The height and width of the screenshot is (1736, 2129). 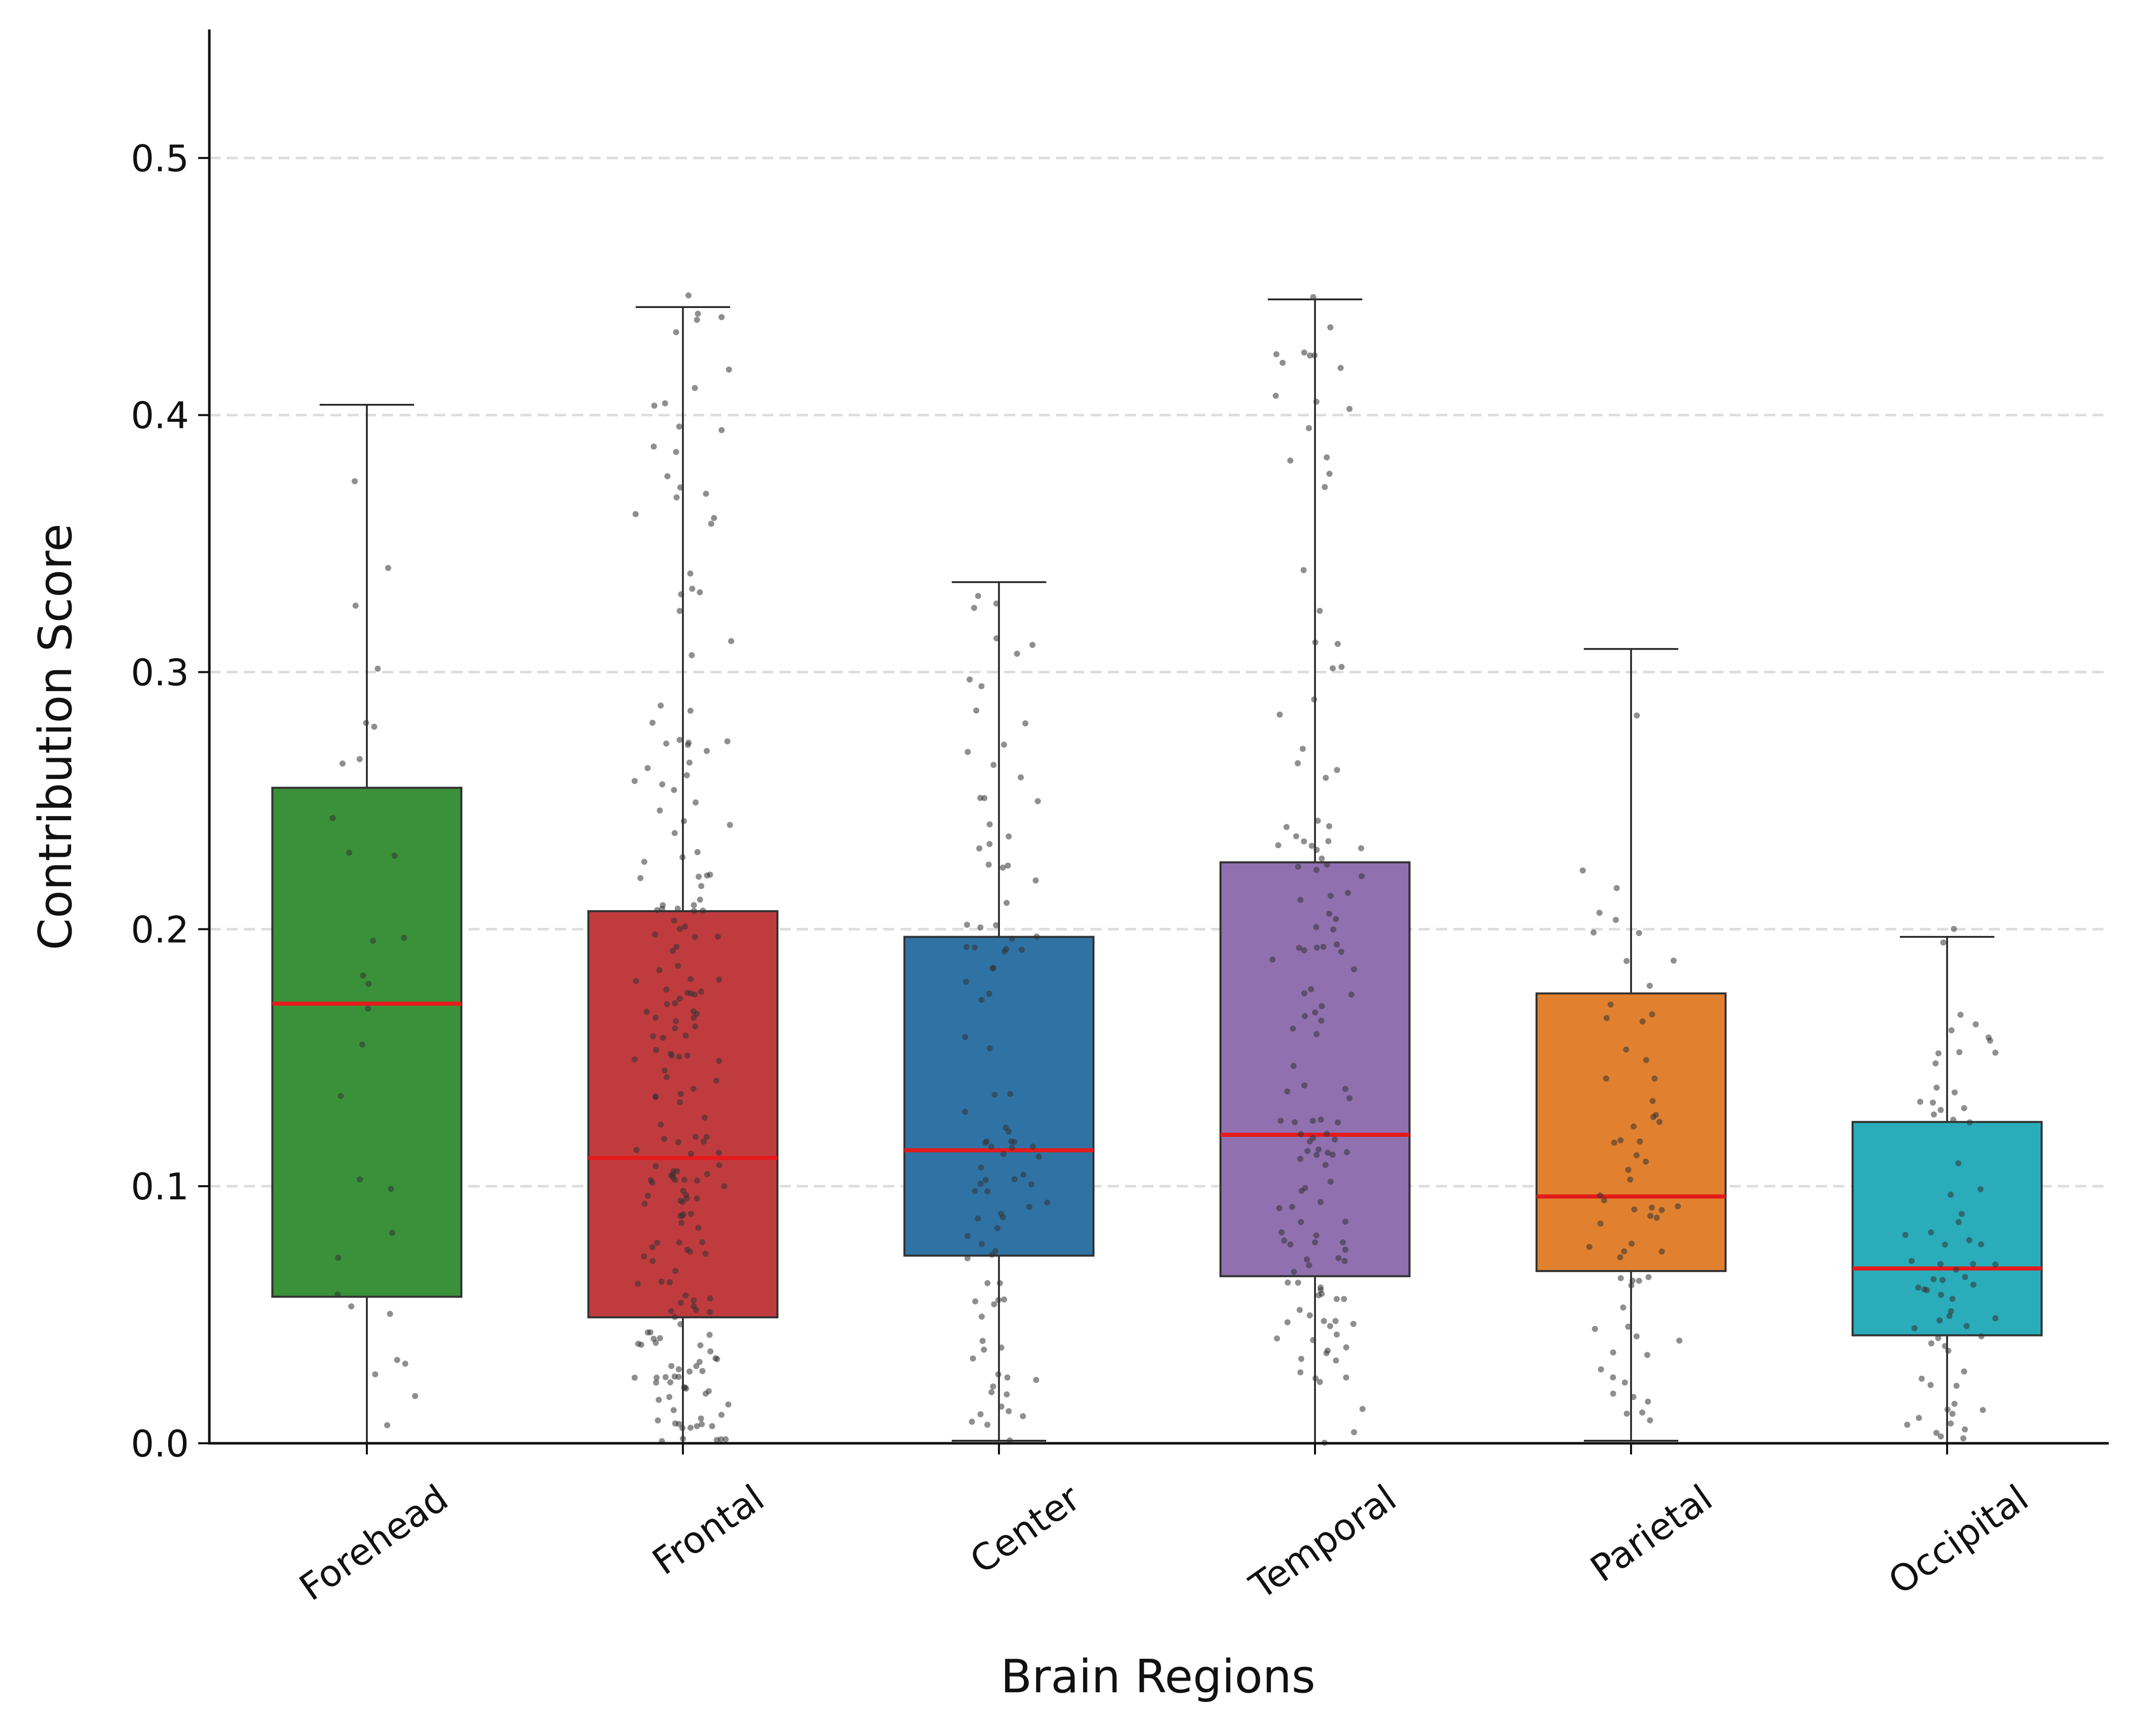 What do you see at coordinates (160, 1443) in the screenshot?
I see `y-tick-label: 0.0` at bounding box center [160, 1443].